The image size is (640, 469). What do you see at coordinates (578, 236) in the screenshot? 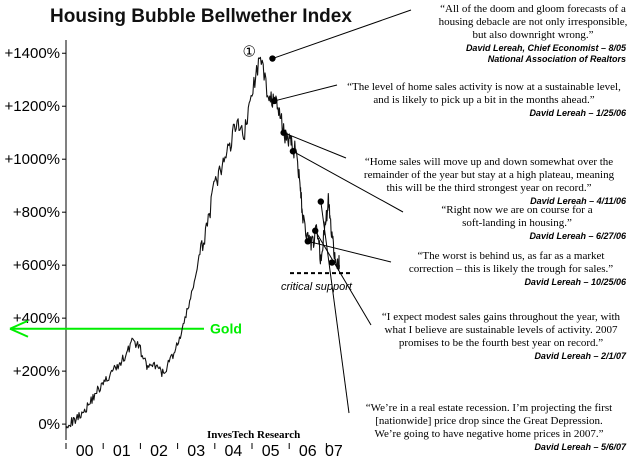
I see `quote-attribution: David Lereah – 6/27/06` at bounding box center [578, 236].